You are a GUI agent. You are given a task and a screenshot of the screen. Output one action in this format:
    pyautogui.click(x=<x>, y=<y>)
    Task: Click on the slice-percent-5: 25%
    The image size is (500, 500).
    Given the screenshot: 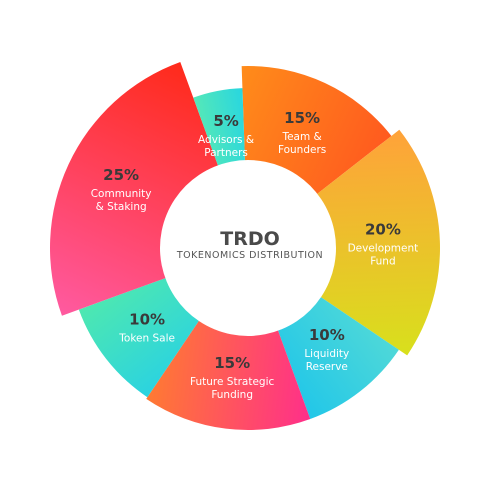 What is the action you would take?
    pyautogui.click(x=121, y=175)
    